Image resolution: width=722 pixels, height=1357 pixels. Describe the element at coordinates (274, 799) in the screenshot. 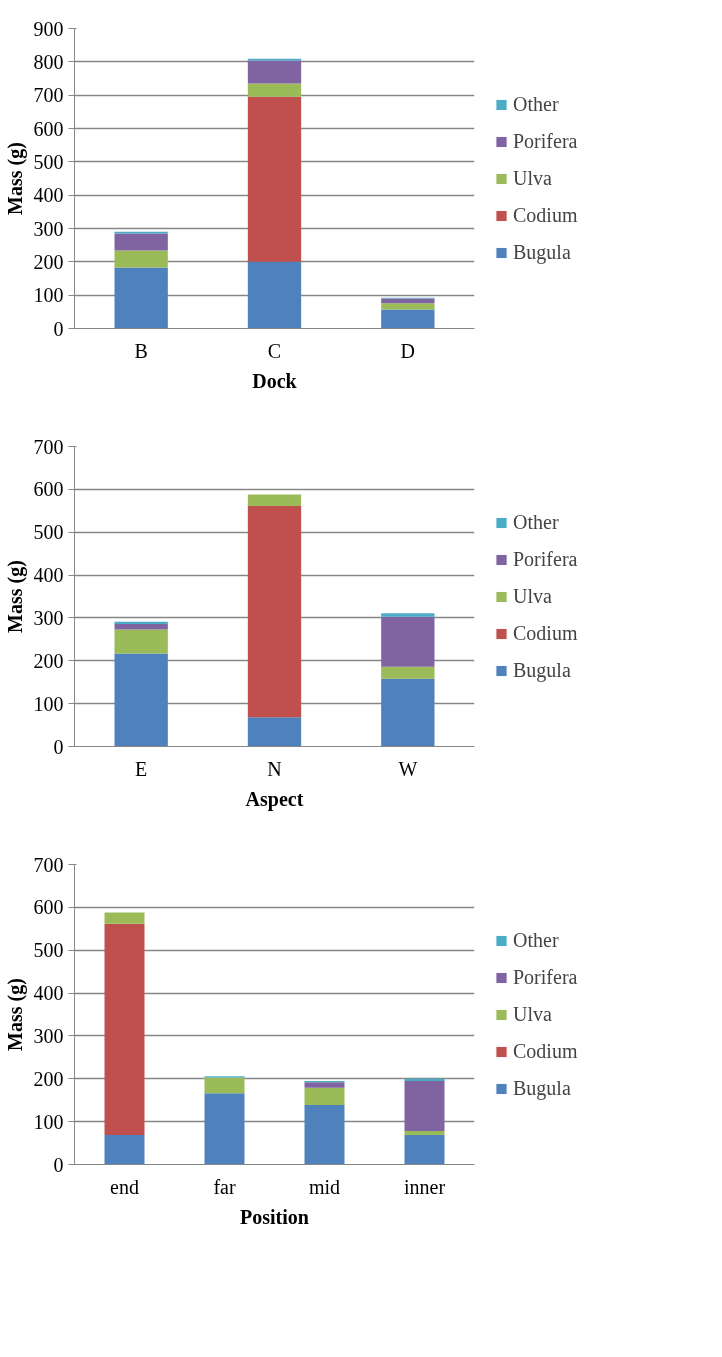

I see `x-axis-title: Aspect` at that location.